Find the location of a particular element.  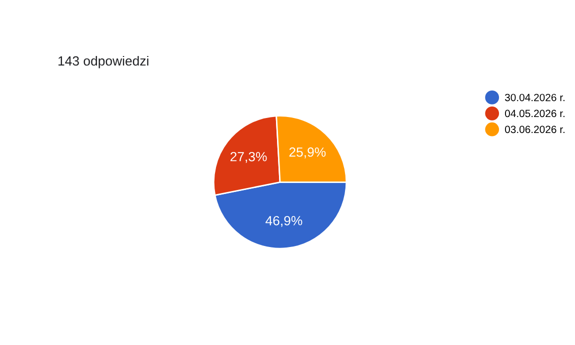

data-label: 25,9% is located at coordinates (307, 152).